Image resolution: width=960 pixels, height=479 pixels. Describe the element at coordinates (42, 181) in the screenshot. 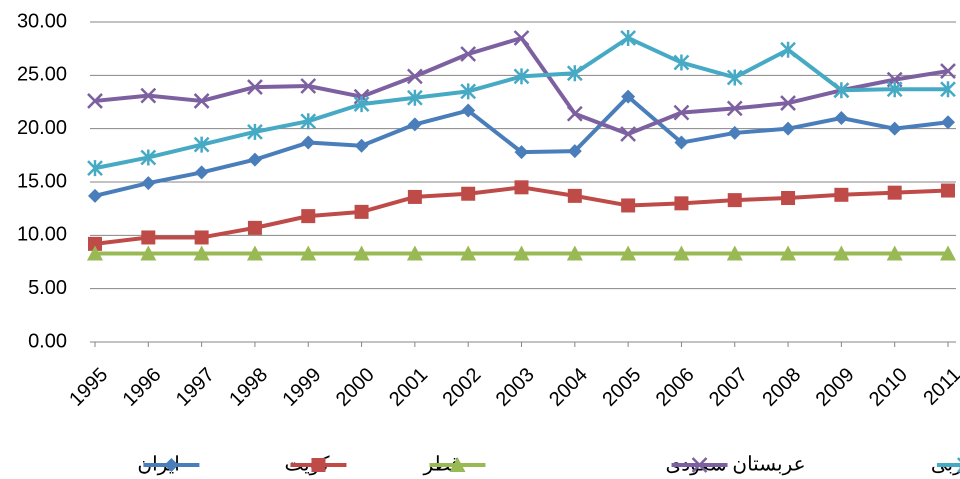

I see `y-tick-label: 15.00` at that location.